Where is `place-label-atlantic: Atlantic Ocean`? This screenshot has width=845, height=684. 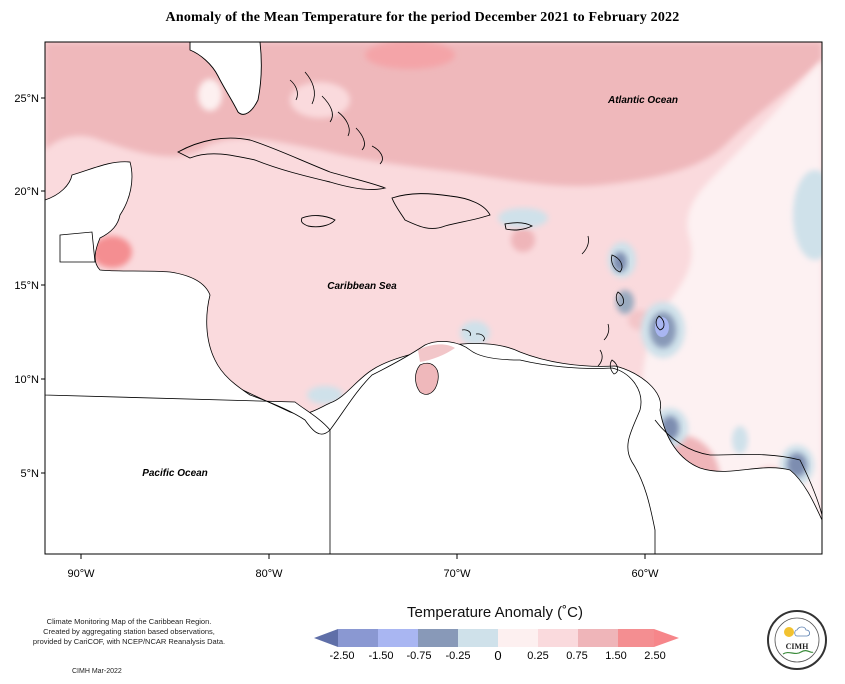 place-label-atlantic: Atlantic Ocean is located at coordinates (642, 100).